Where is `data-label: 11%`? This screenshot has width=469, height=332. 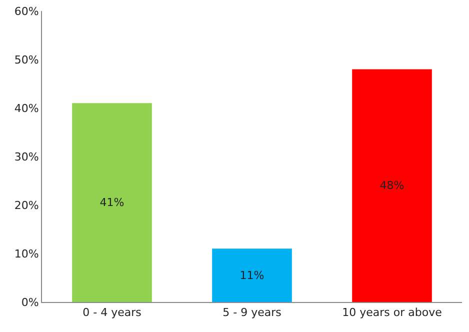
data-label: 11% is located at coordinates (252, 275).